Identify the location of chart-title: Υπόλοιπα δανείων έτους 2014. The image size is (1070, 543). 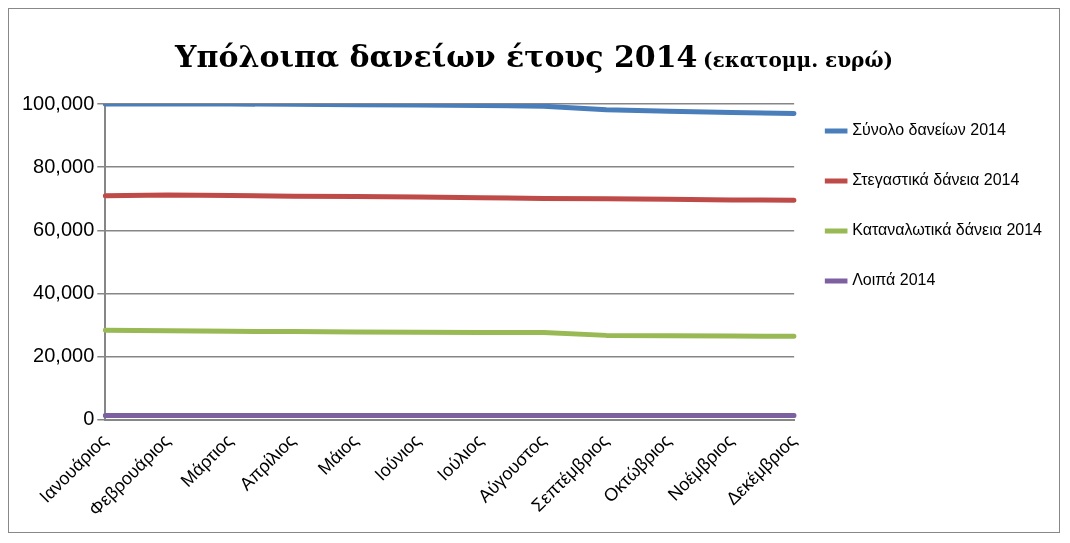
(436, 56).